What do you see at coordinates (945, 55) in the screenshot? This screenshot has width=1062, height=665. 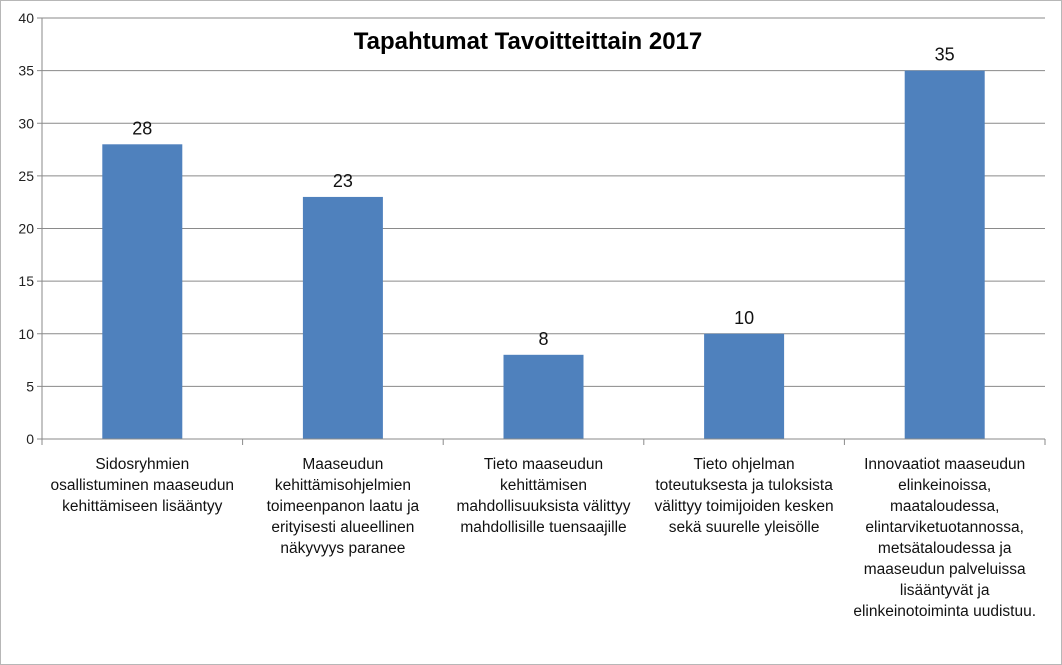 I see `data-label: 35` at bounding box center [945, 55].